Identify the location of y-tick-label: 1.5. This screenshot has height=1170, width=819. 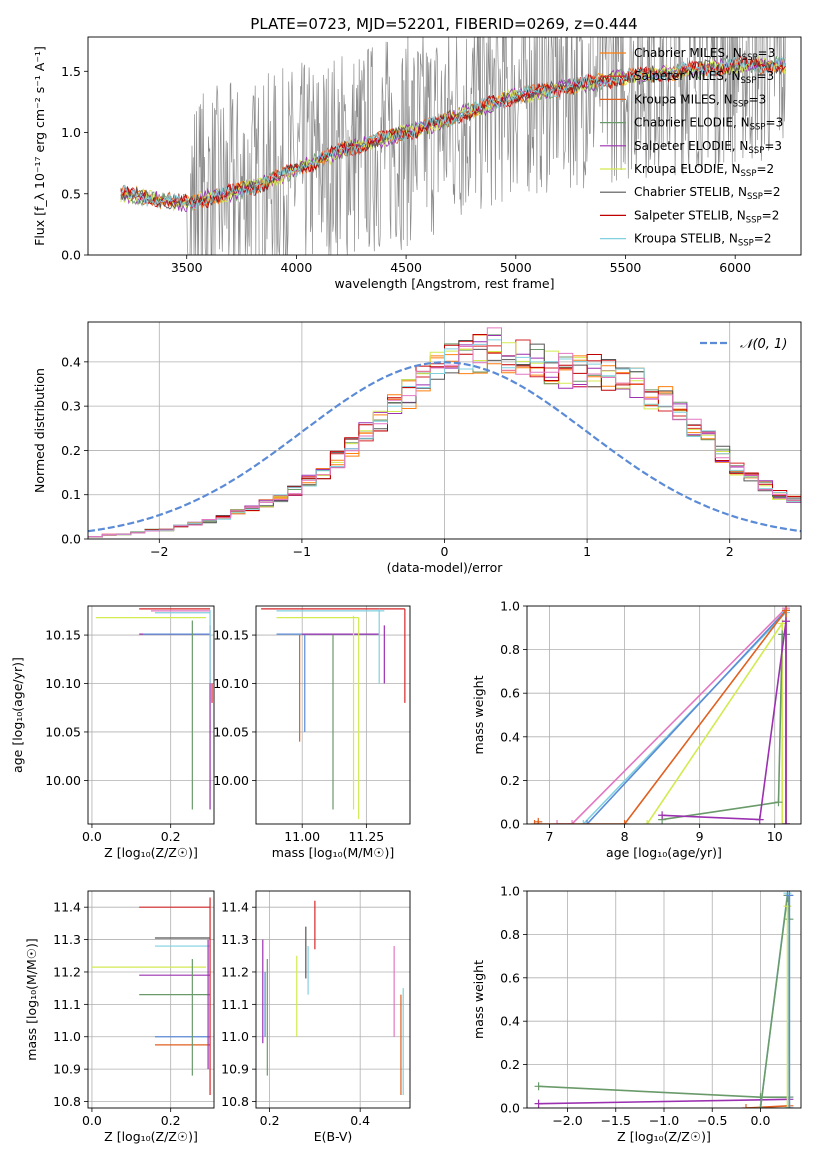
(71, 71).